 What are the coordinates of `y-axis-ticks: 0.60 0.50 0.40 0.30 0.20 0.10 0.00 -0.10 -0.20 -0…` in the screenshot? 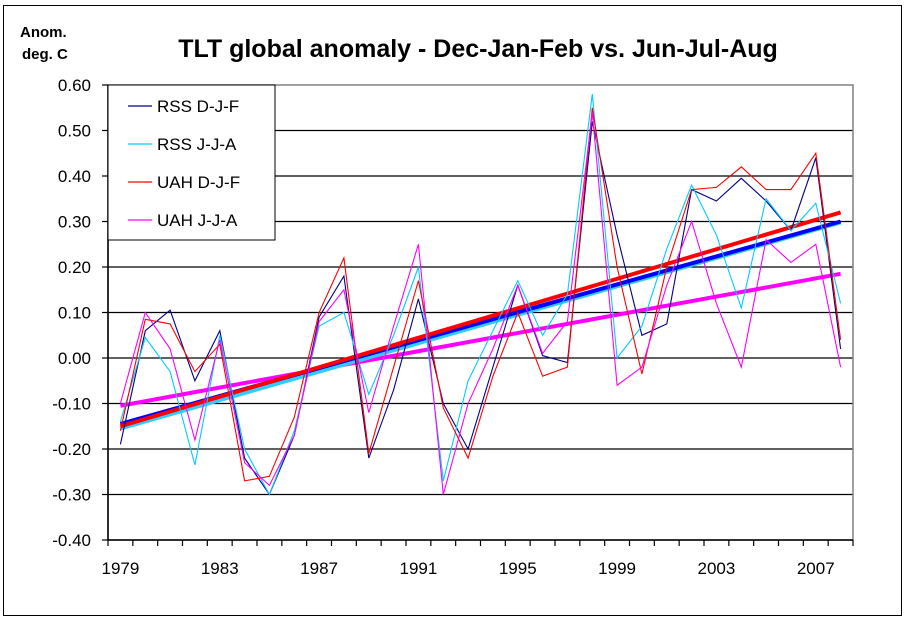 It's located at (80, 313).